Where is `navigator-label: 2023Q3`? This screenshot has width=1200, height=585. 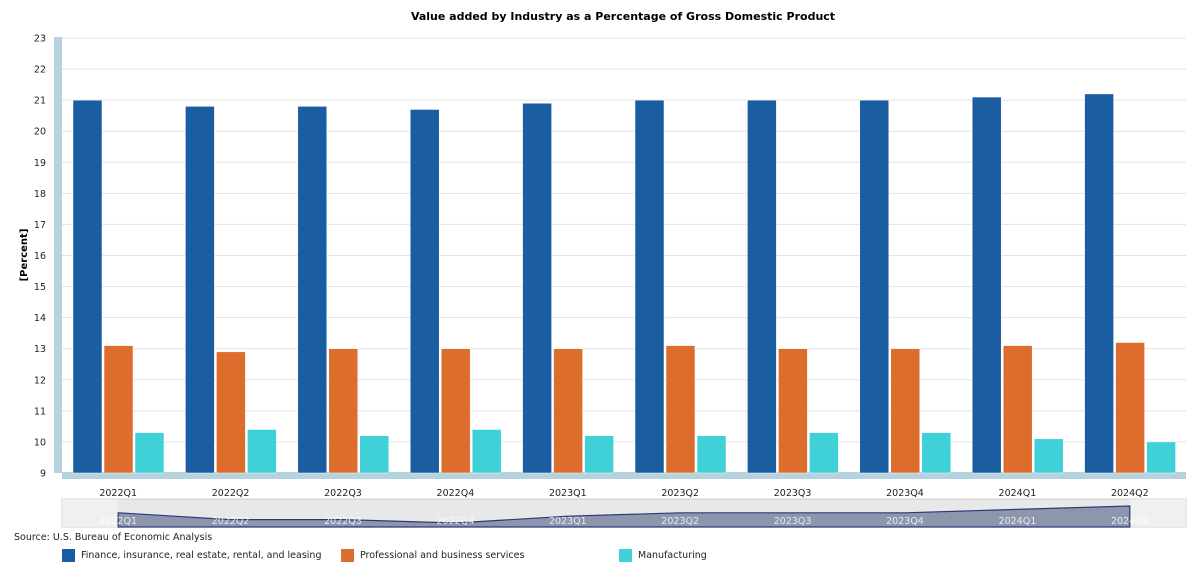 navigator-label: 2023Q3 is located at coordinates (793, 521).